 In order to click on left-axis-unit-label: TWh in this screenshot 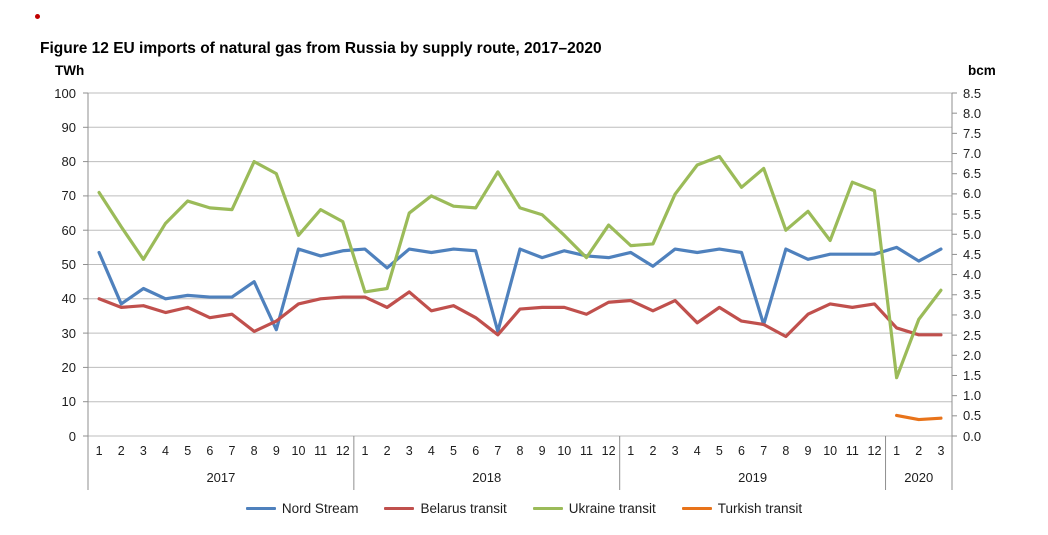, I will do `click(70, 70)`.